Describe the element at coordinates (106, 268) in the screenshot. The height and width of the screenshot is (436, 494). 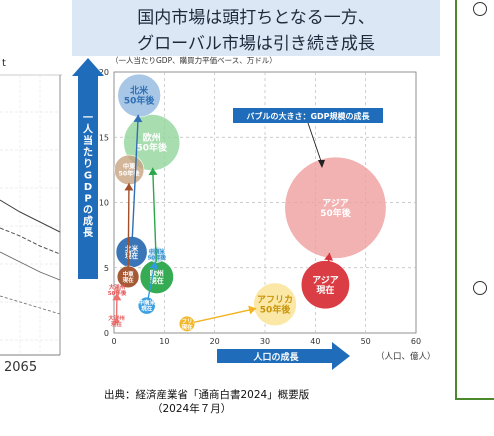
I see `y-tick-label: 5` at that location.